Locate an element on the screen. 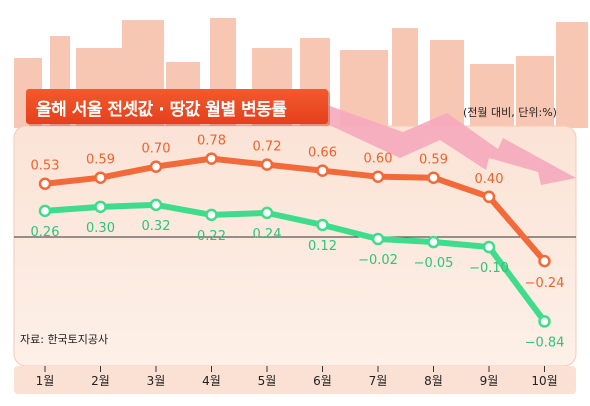  data-label: 0.26 is located at coordinates (45, 232).